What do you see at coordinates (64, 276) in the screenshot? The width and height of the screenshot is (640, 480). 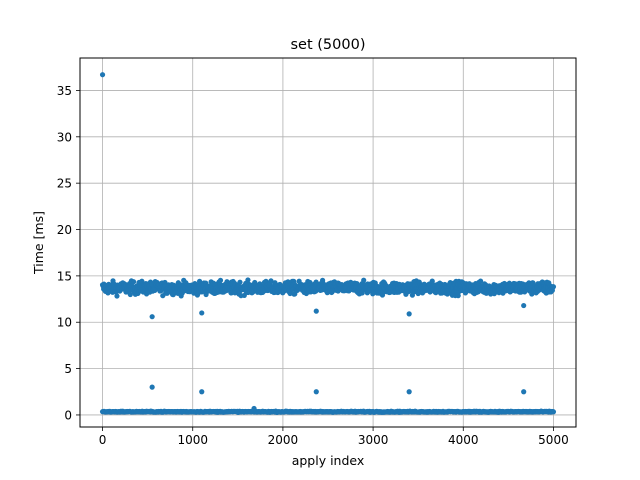 I see `y-tick-label: 15` at bounding box center [64, 276].